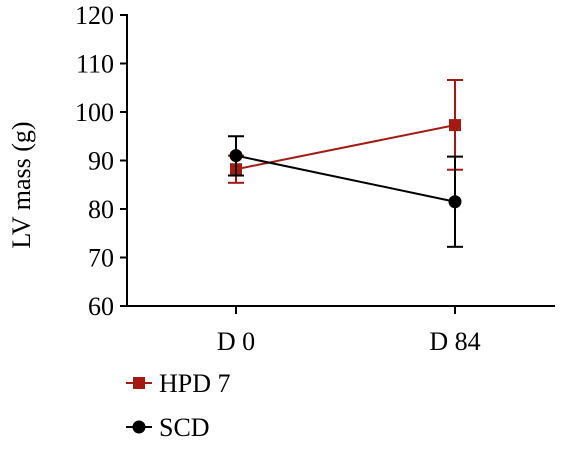  I want to click on series-scd, so click(345, 191).